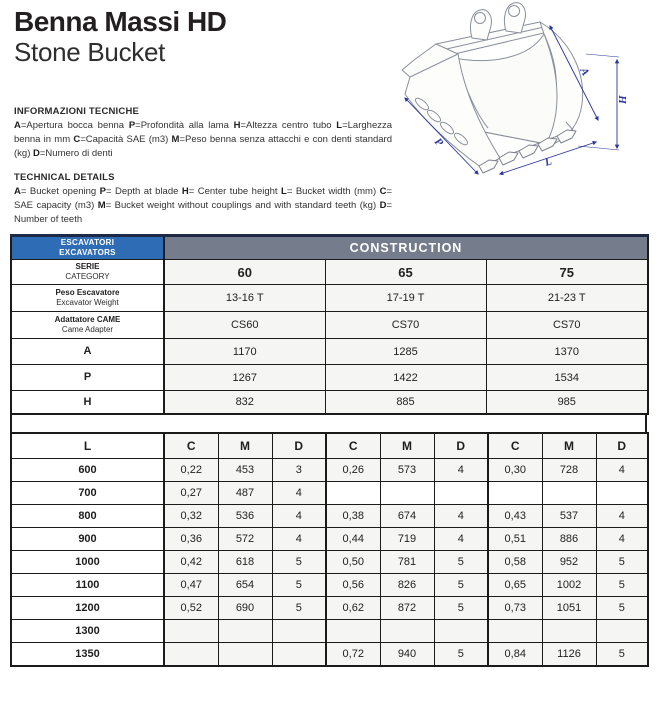  What do you see at coordinates (245, 493) in the screenshot?
I see `dimension-value-cell: 487` at bounding box center [245, 493].